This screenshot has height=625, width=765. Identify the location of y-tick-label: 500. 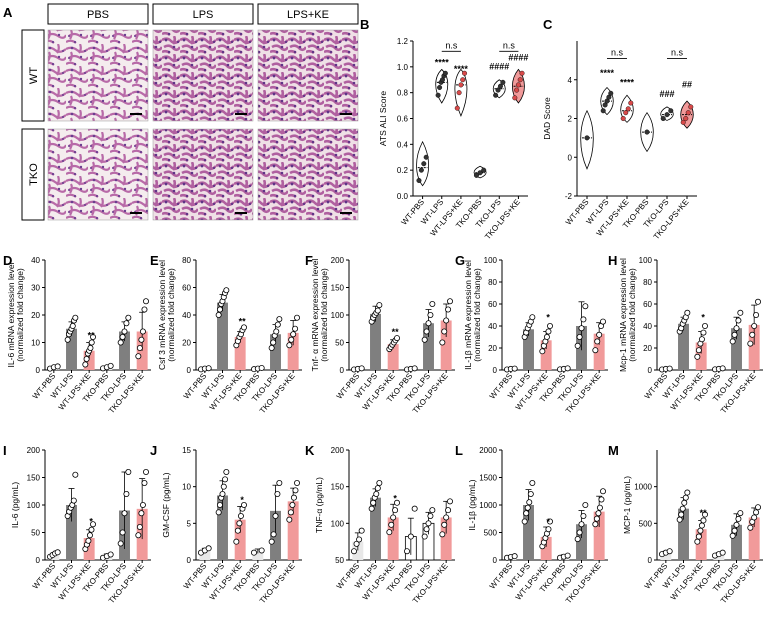
(491, 533).